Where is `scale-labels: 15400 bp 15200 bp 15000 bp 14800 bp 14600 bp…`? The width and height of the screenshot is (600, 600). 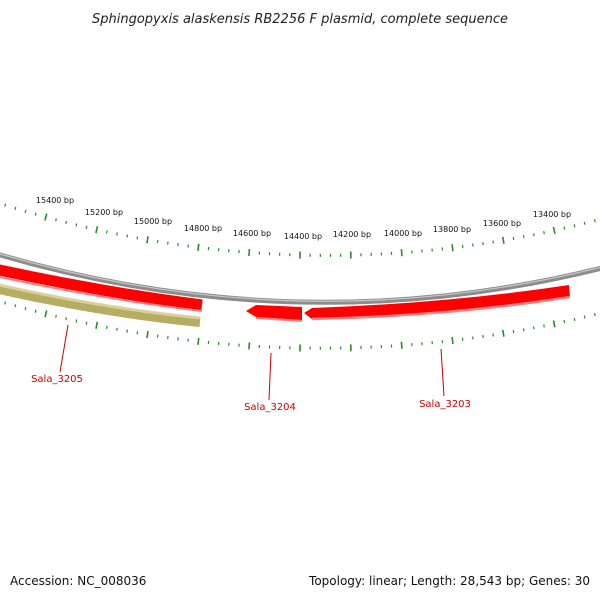
scale-labels: 15400 bp 15200 bp 15000 bp 14800 bp 14600 bp… is located at coordinates (303, 218).